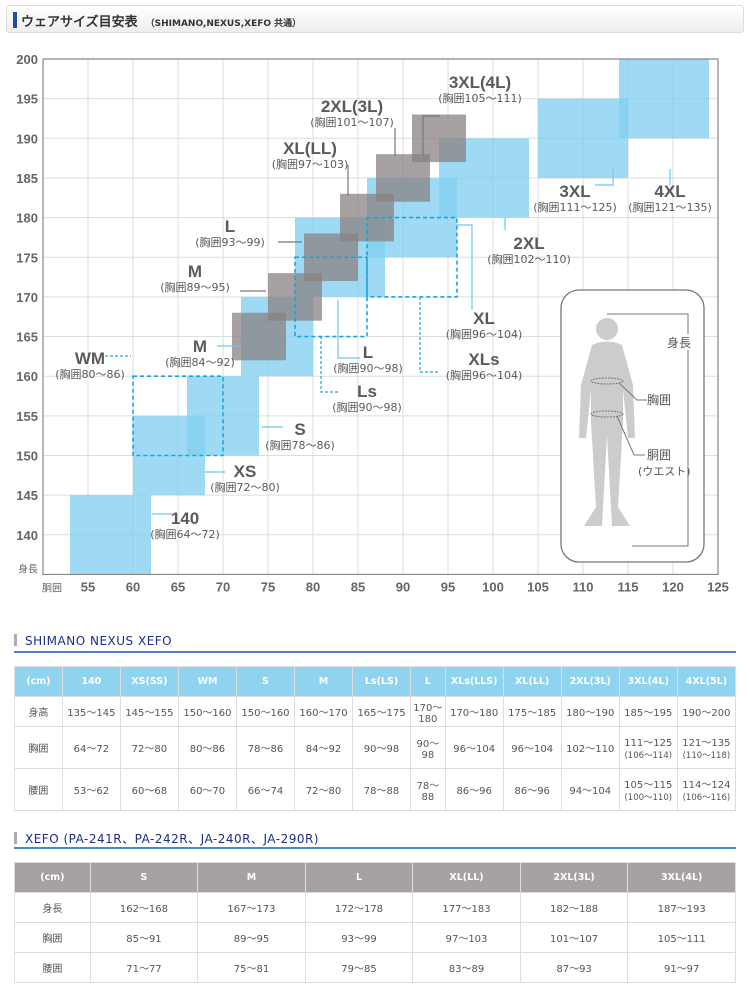 The width and height of the screenshot is (750, 996). Describe the element at coordinates (27, 257) in the screenshot. I see `y-tick-label: 175` at that location.